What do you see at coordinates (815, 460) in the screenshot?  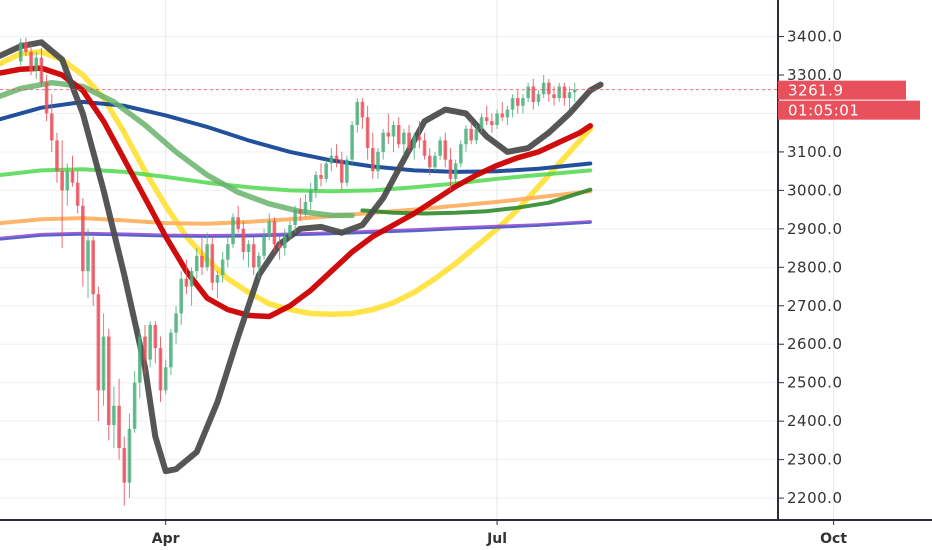 I see `y-tick-label: 2300.0` at bounding box center [815, 460].